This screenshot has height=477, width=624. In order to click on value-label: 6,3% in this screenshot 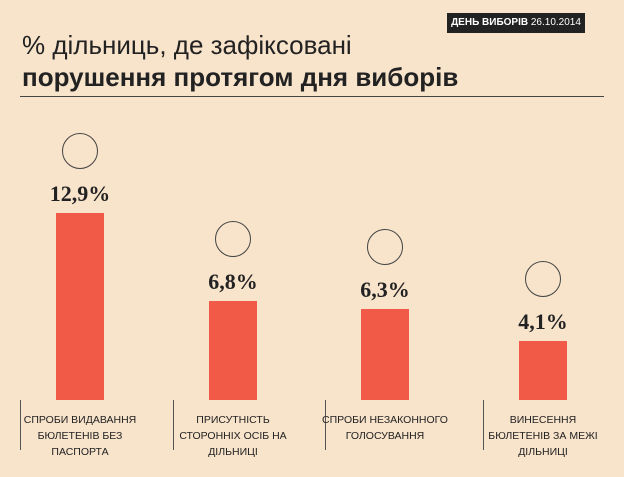, I will do `click(385, 289)`.